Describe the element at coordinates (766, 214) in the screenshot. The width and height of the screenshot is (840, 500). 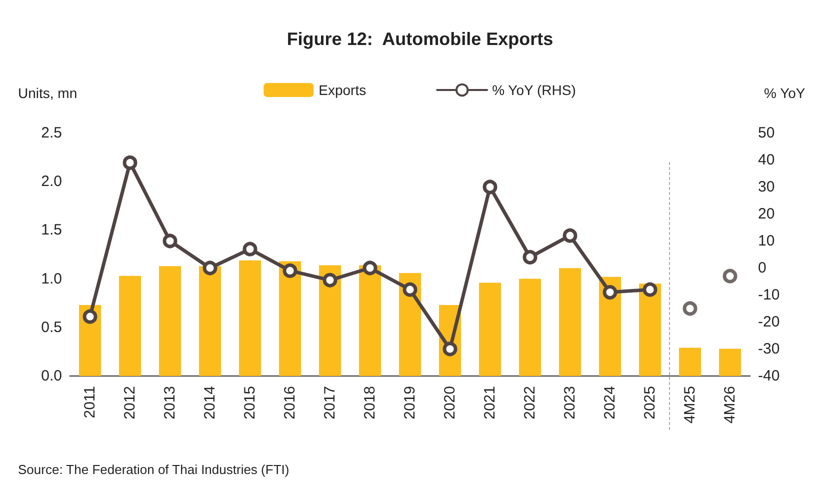
I see `y2-tick-label: 20` at that location.